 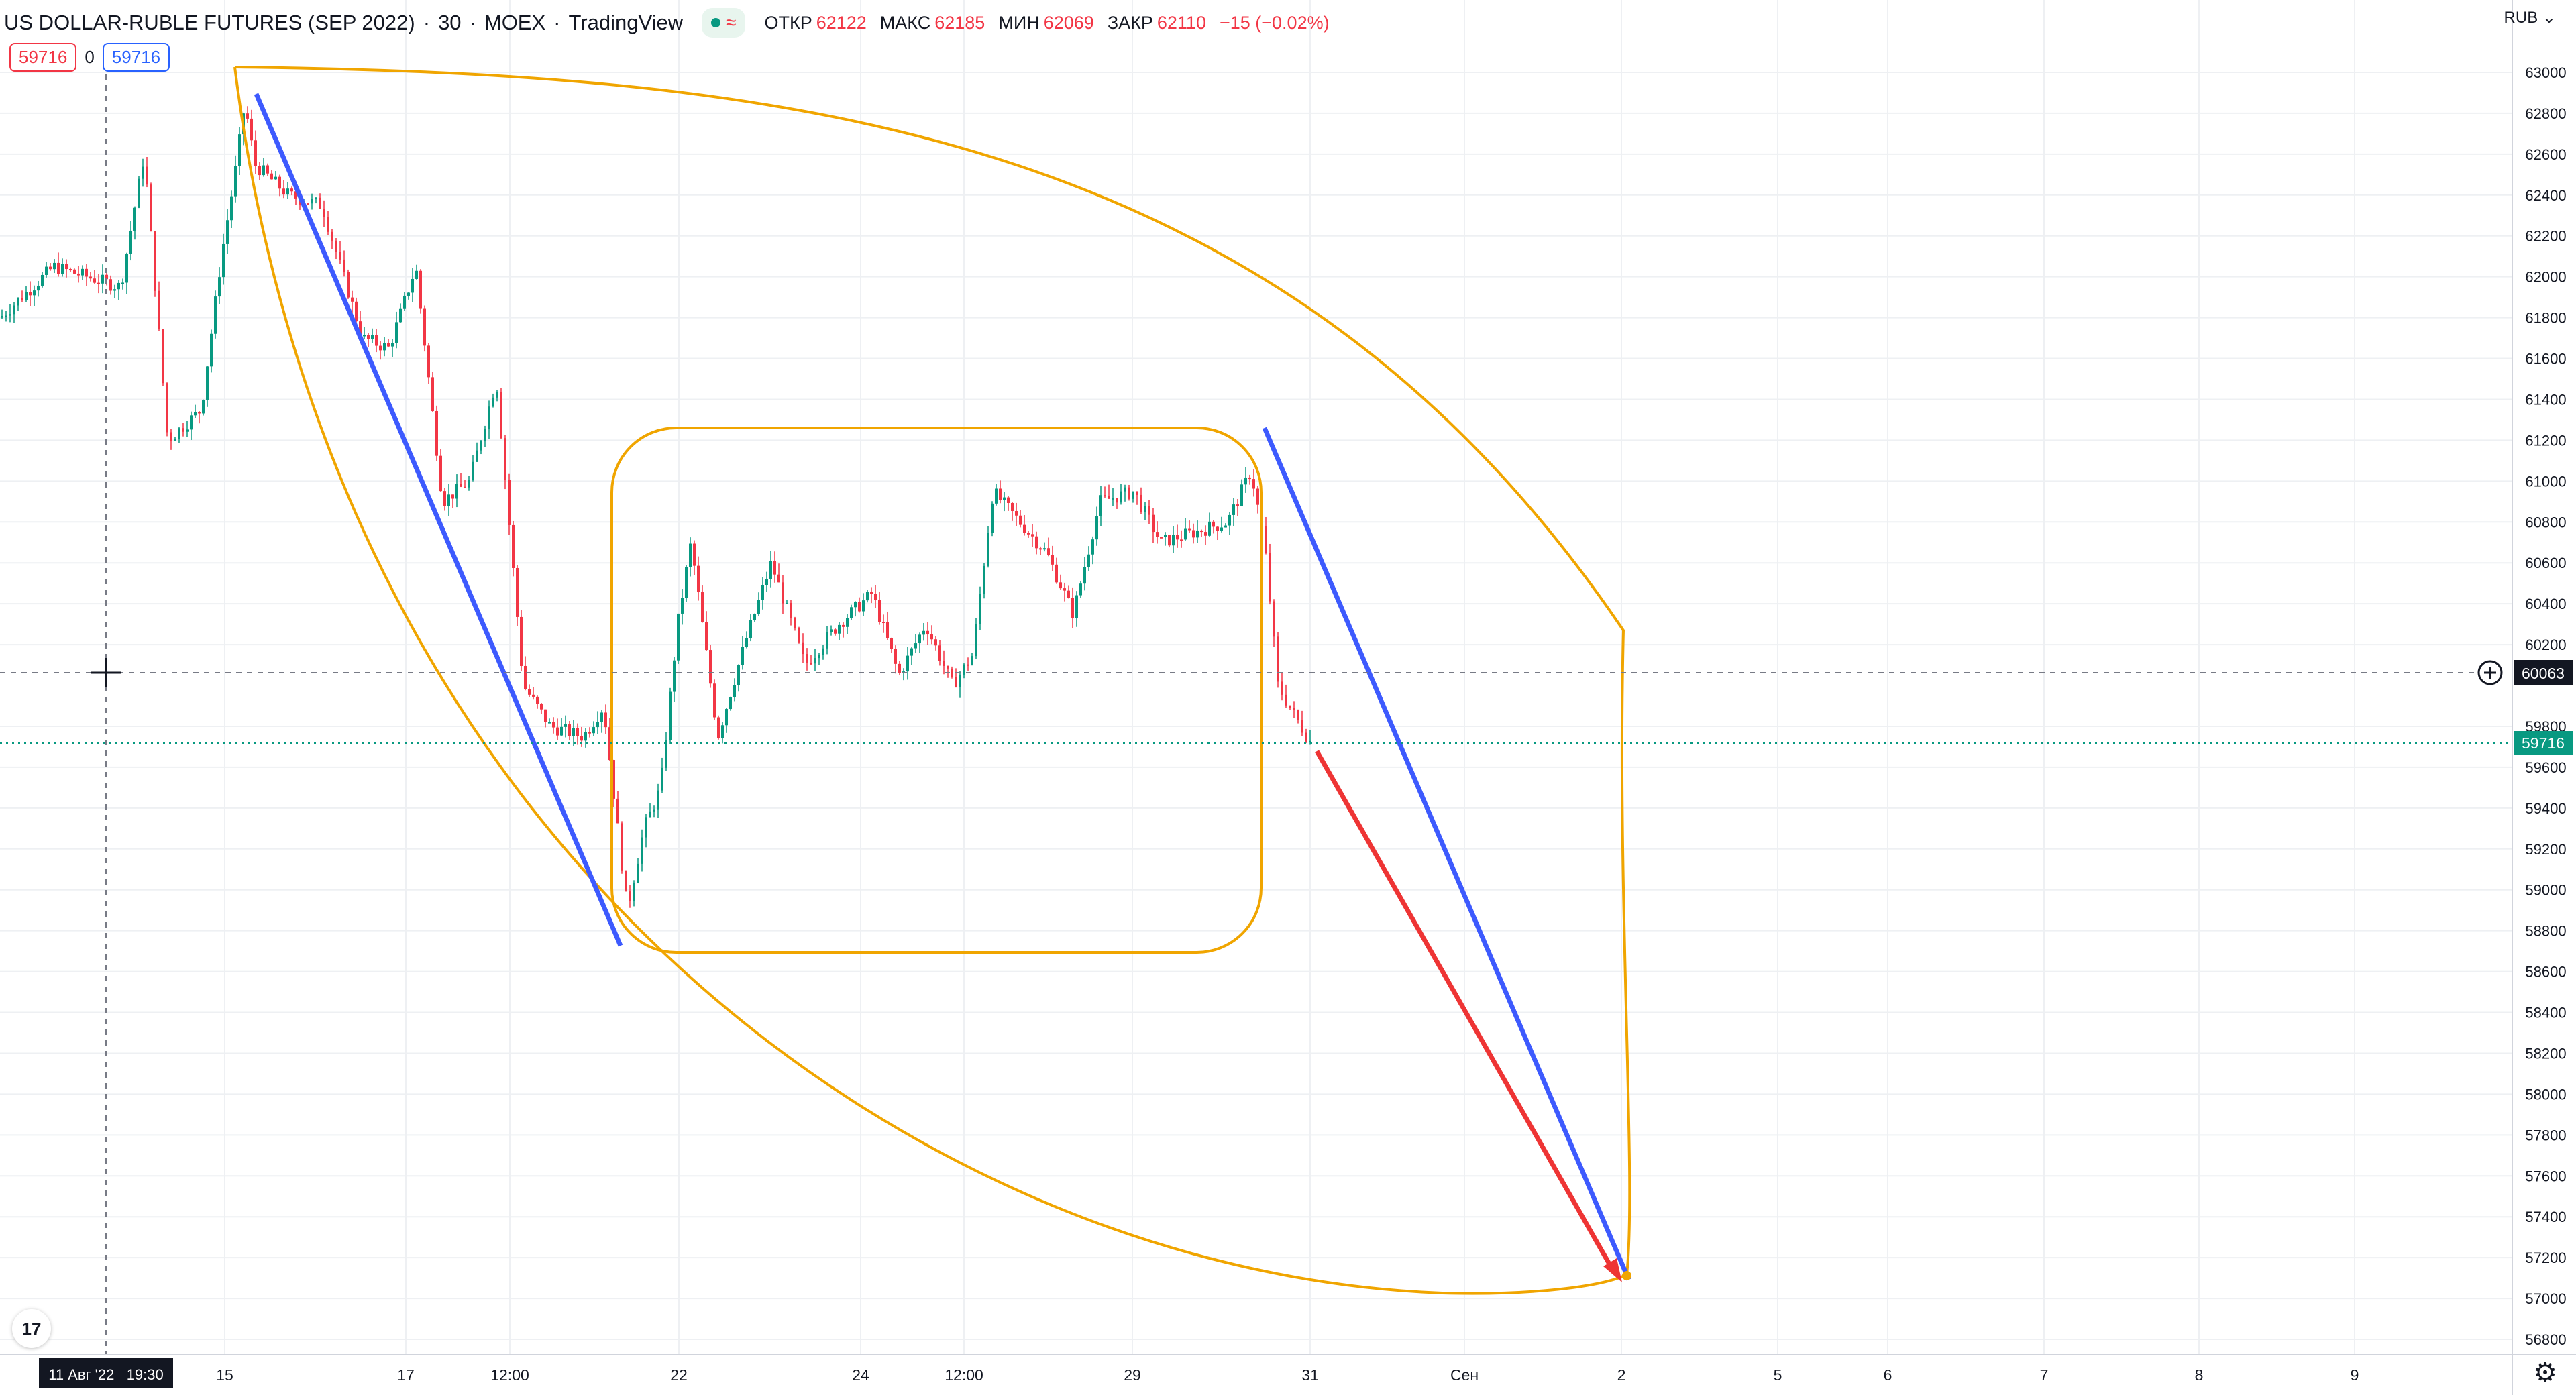 What do you see at coordinates (2549, 18) in the screenshot?
I see `chevron-down-icon: ⌄` at bounding box center [2549, 18].